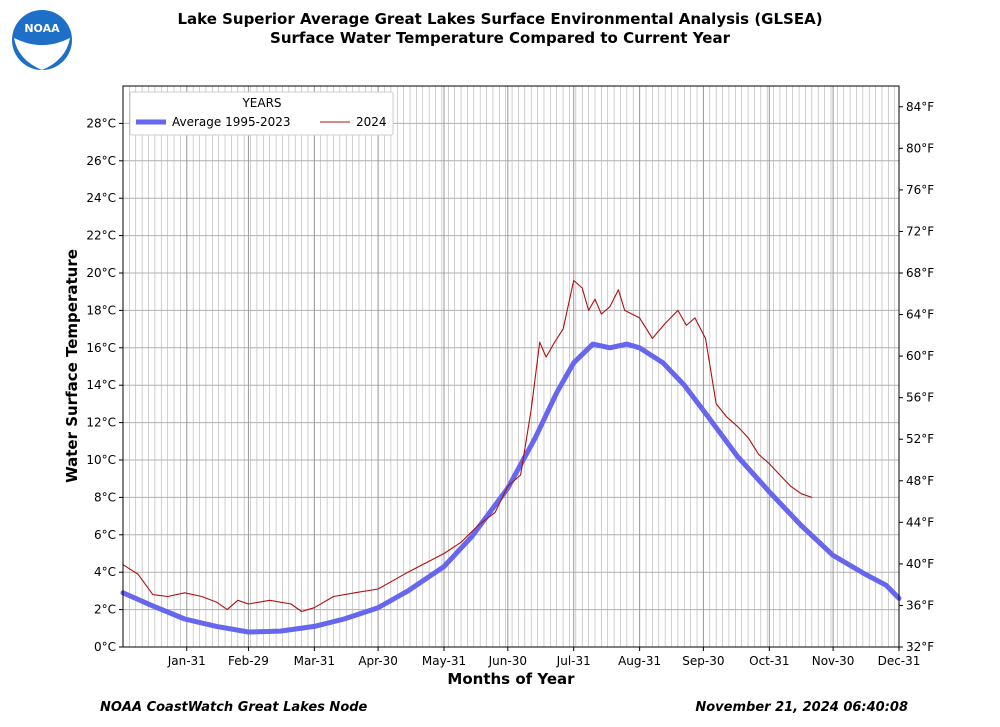  I want to click on x-tick-label: May-31, so click(444, 661).